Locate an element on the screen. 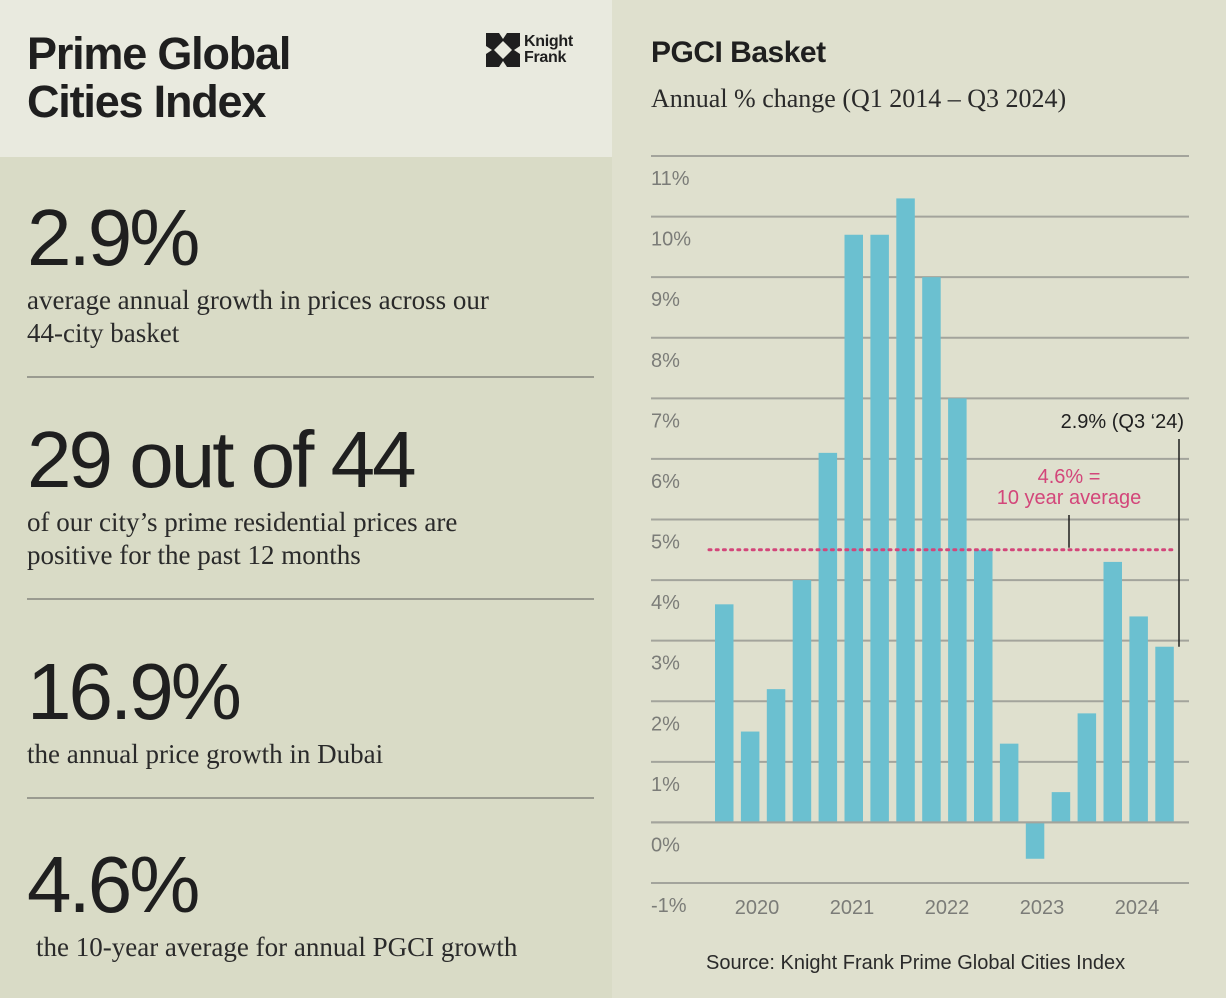  stat-description: the annual price growth in Dubai is located at coordinates (312, 754).